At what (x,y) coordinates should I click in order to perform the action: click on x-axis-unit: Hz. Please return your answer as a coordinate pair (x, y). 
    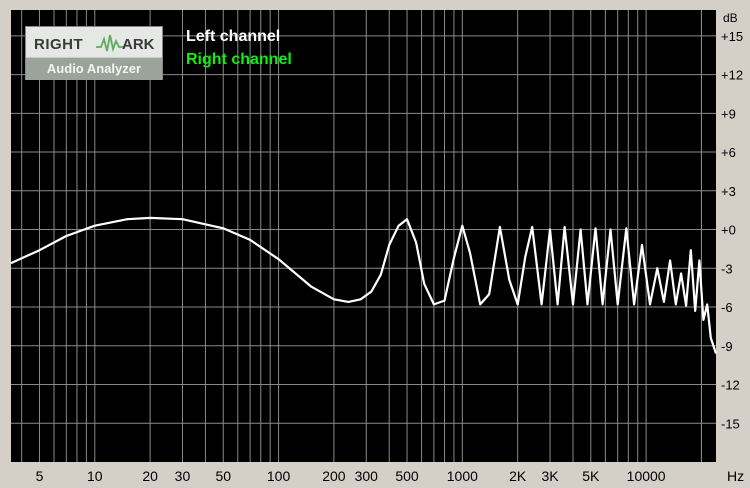
    Looking at the image, I should click on (735, 476).